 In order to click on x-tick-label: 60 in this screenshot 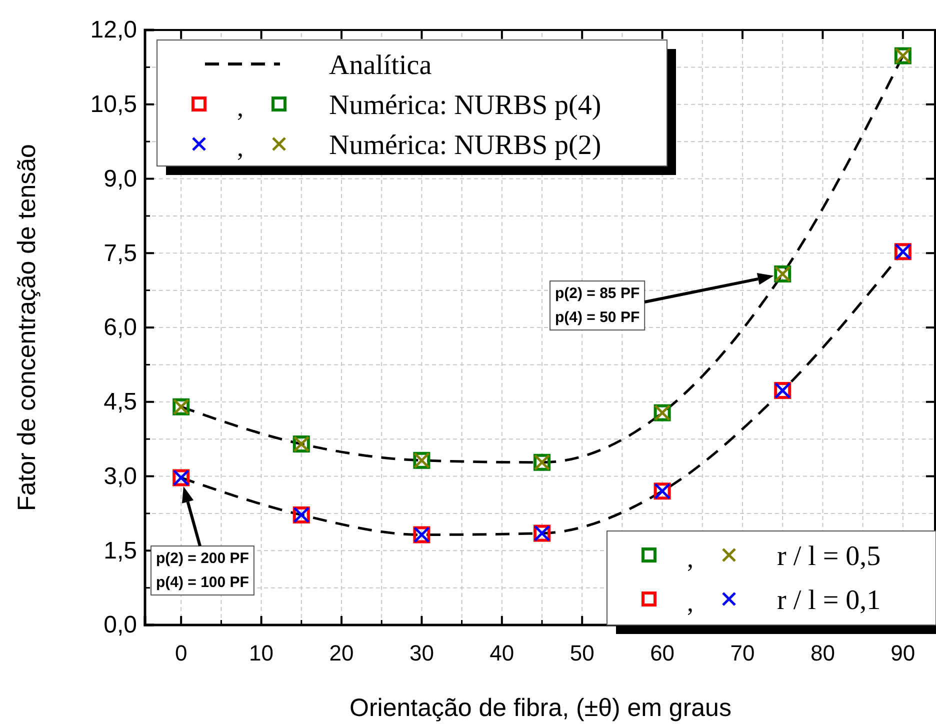, I will do `click(662, 653)`.